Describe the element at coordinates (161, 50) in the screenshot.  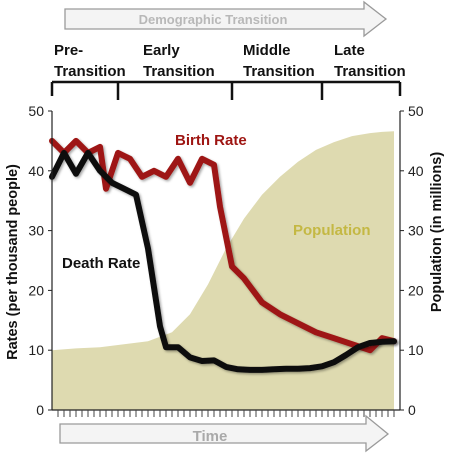
I see `stage-2-line1: Early` at that location.